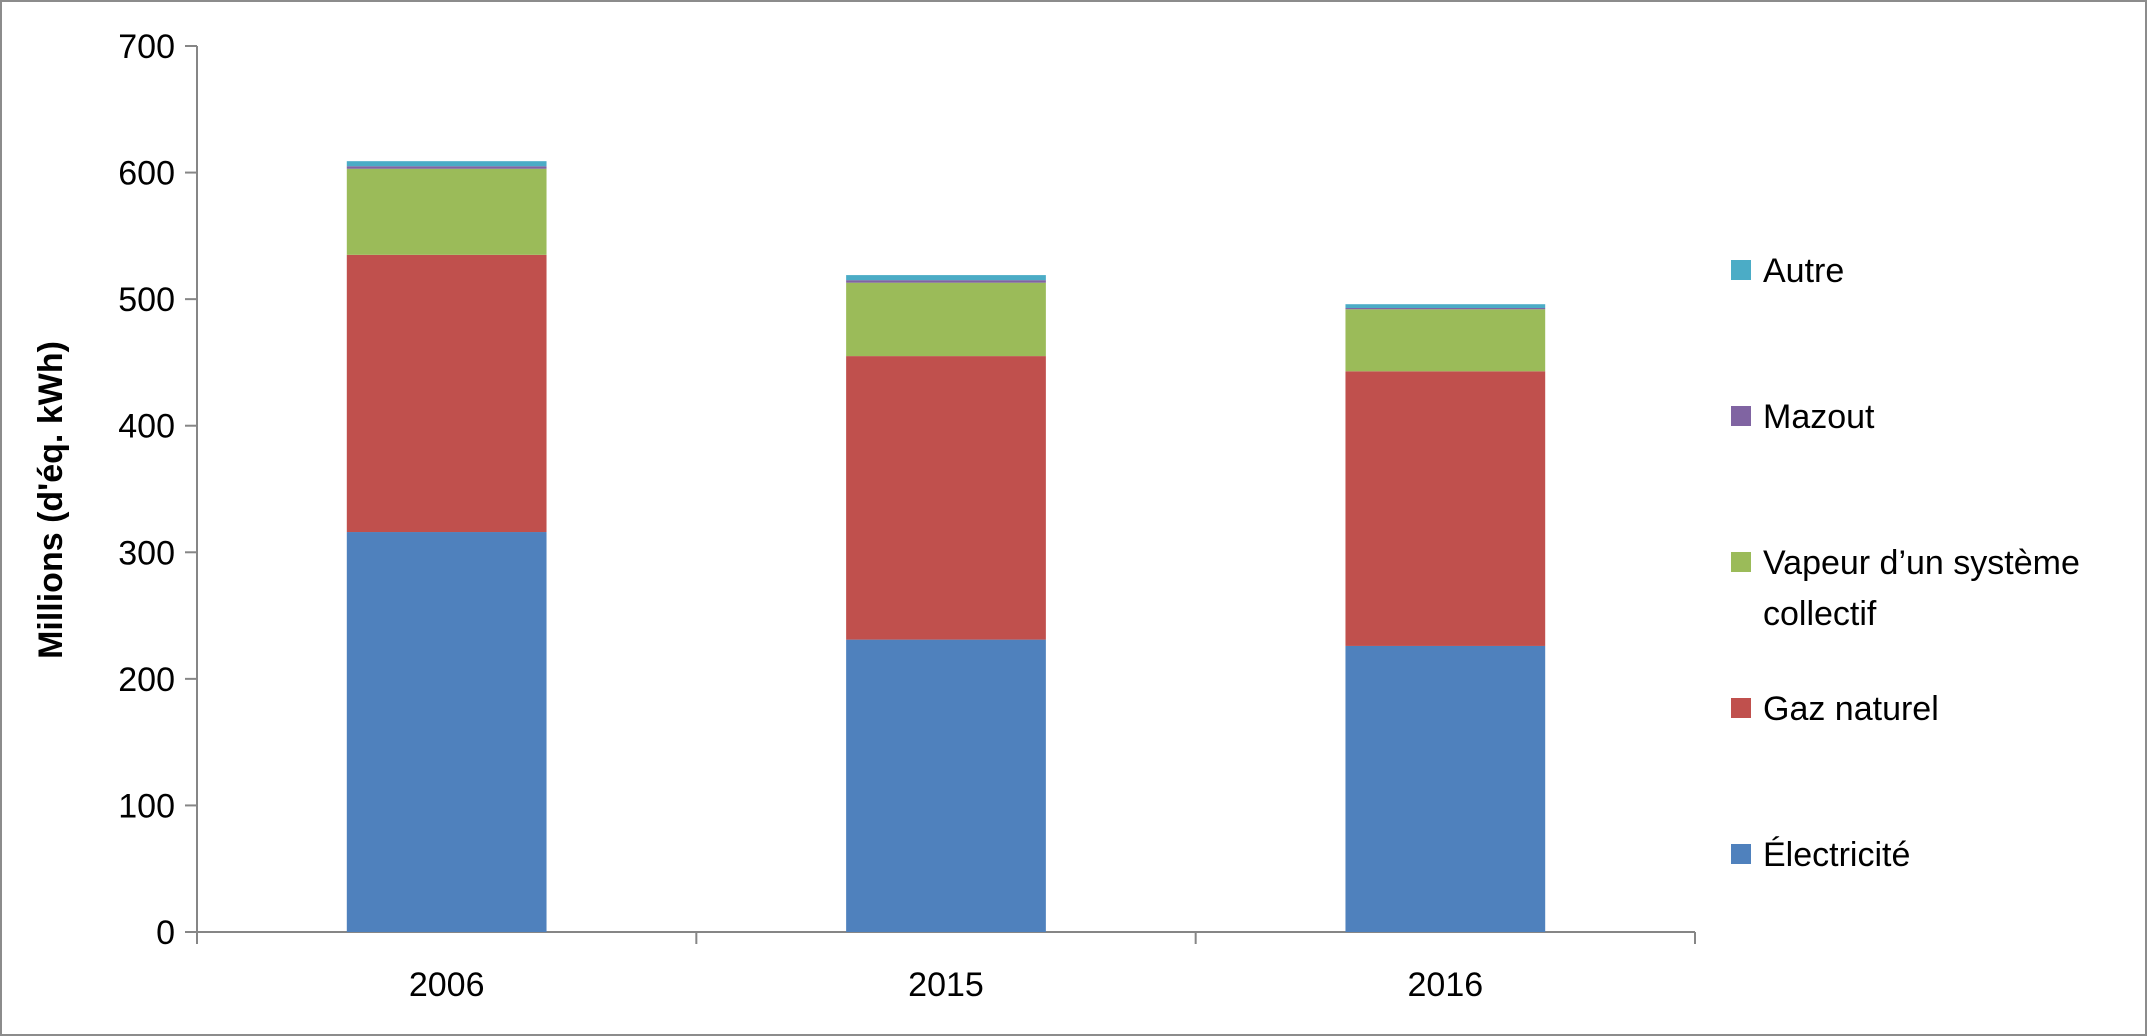 Image resolution: width=2147 pixels, height=1036 pixels. I want to click on legend-label: Gaz naturel, so click(1851, 709).